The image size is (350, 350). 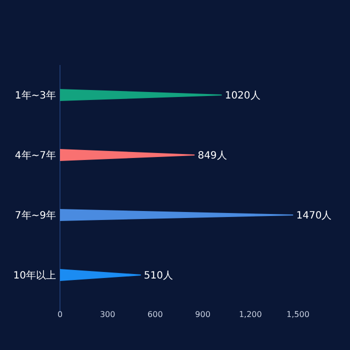 I want to click on x-tick-label: 1,500, so click(x=298, y=314).